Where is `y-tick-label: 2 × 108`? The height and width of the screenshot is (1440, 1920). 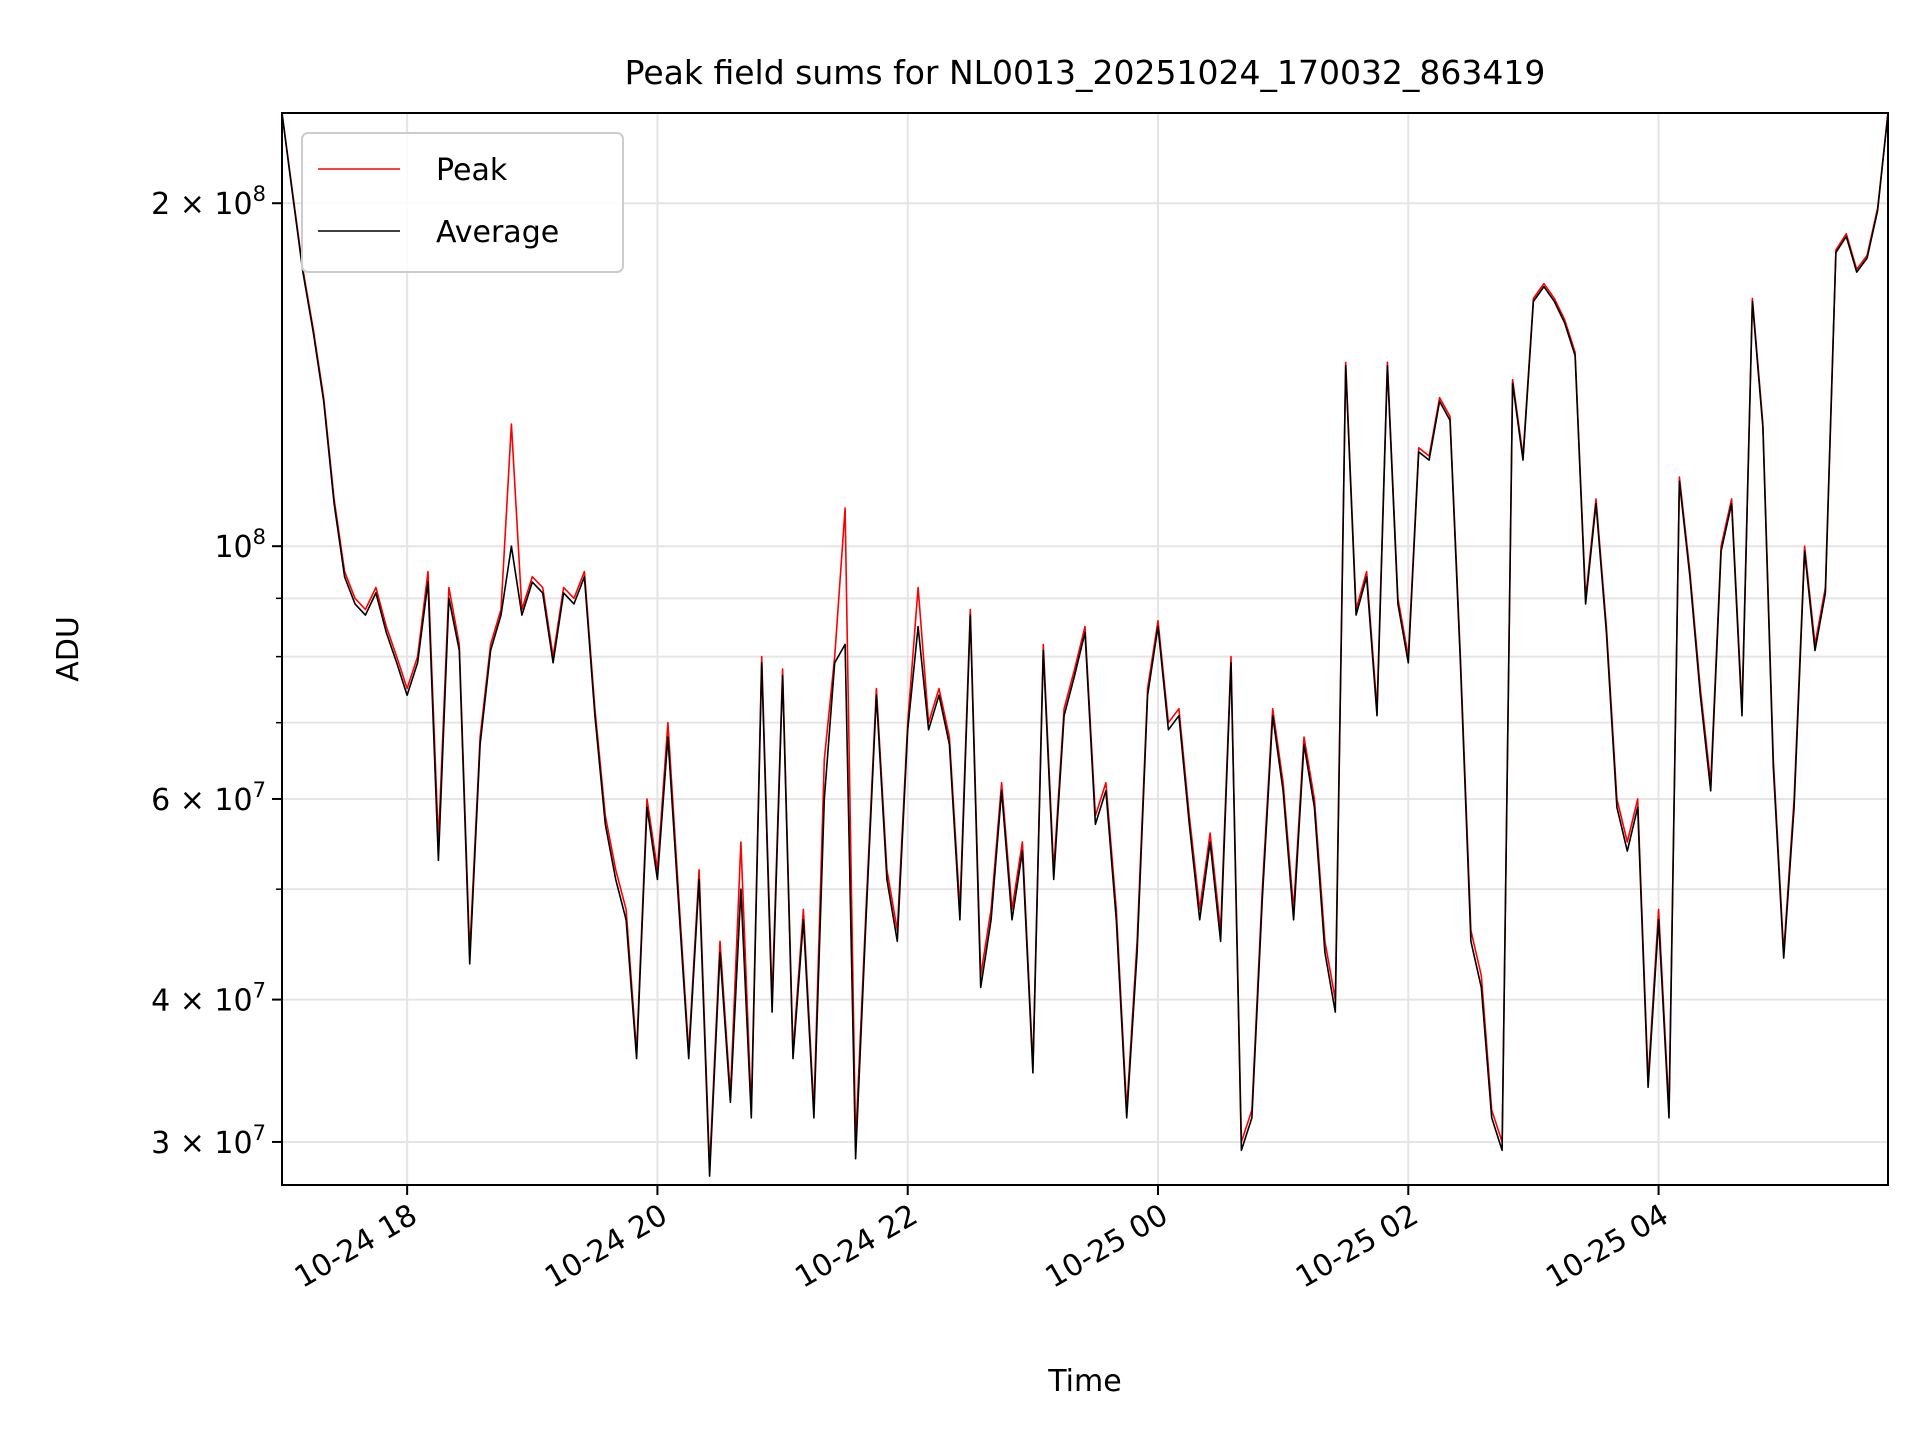 y-tick-label: 2 × 108 is located at coordinates (208, 202).